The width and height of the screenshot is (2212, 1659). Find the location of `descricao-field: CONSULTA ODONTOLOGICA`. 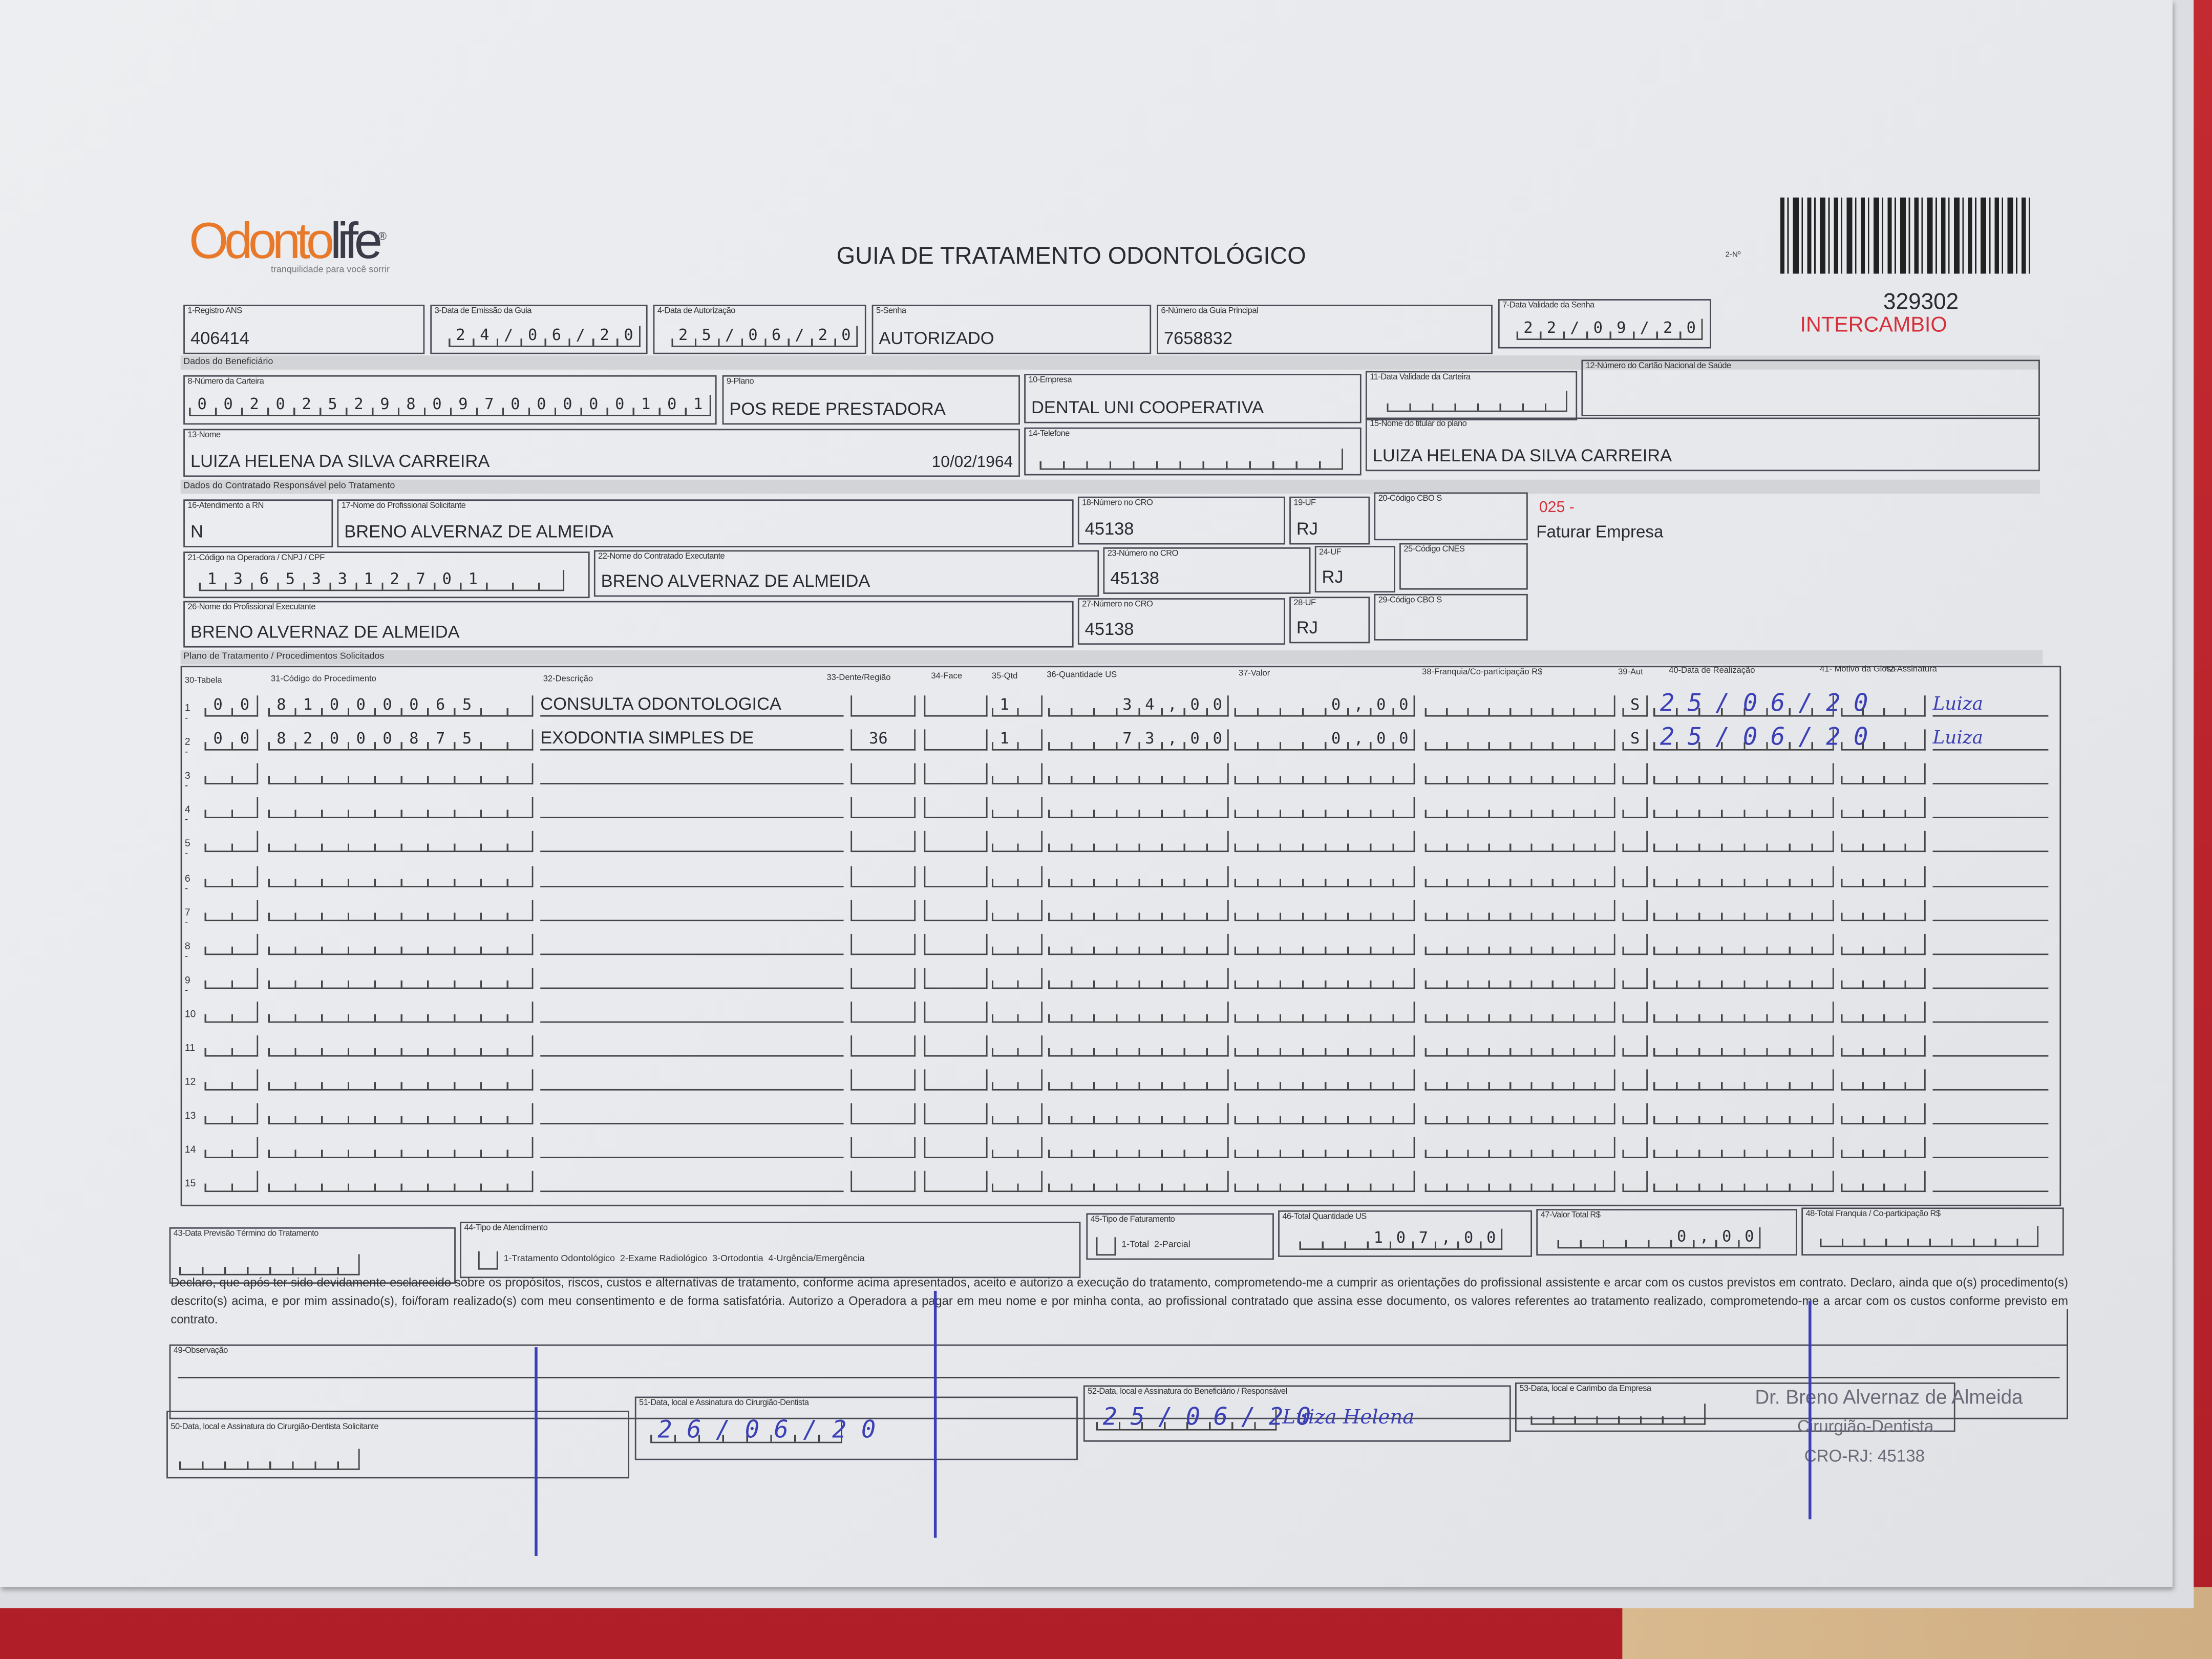

descricao-field: CONSULTA ODONTOLOGICA is located at coordinates (692, 706).